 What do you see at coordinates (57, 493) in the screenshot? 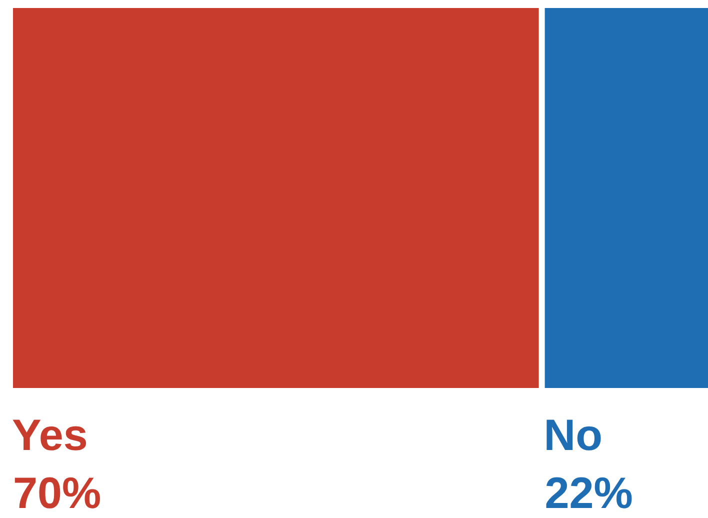
I see `data-label: 70%` at bounding box center [57, 493].